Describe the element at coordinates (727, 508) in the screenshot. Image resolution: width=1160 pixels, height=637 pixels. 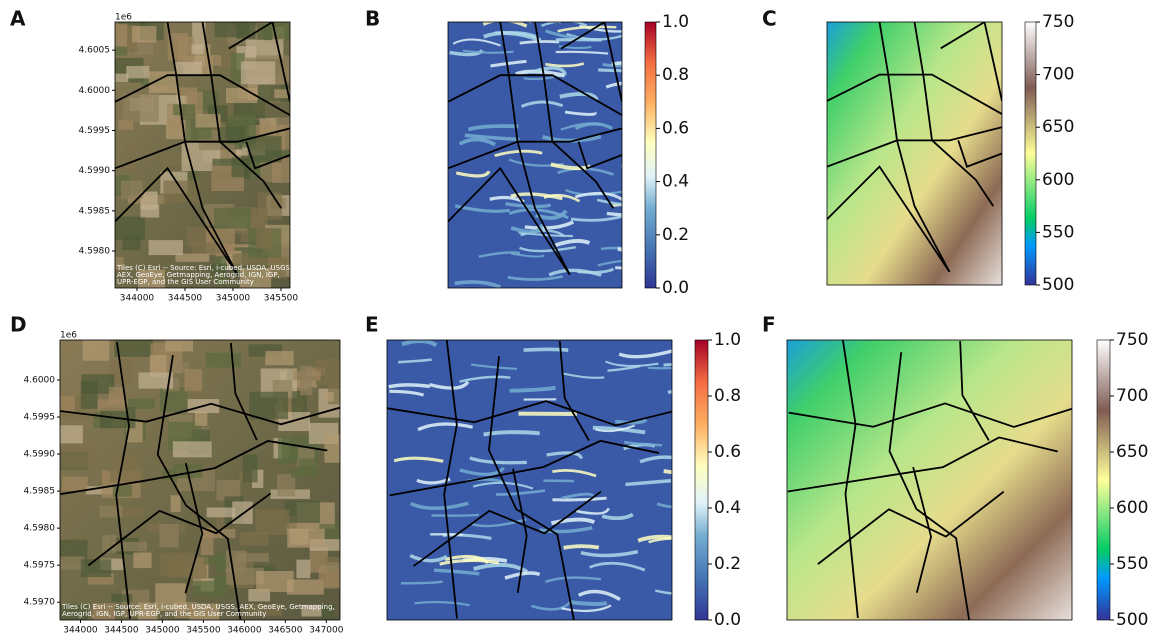
I see `colorbar-tick-label: 0.4` at that location.